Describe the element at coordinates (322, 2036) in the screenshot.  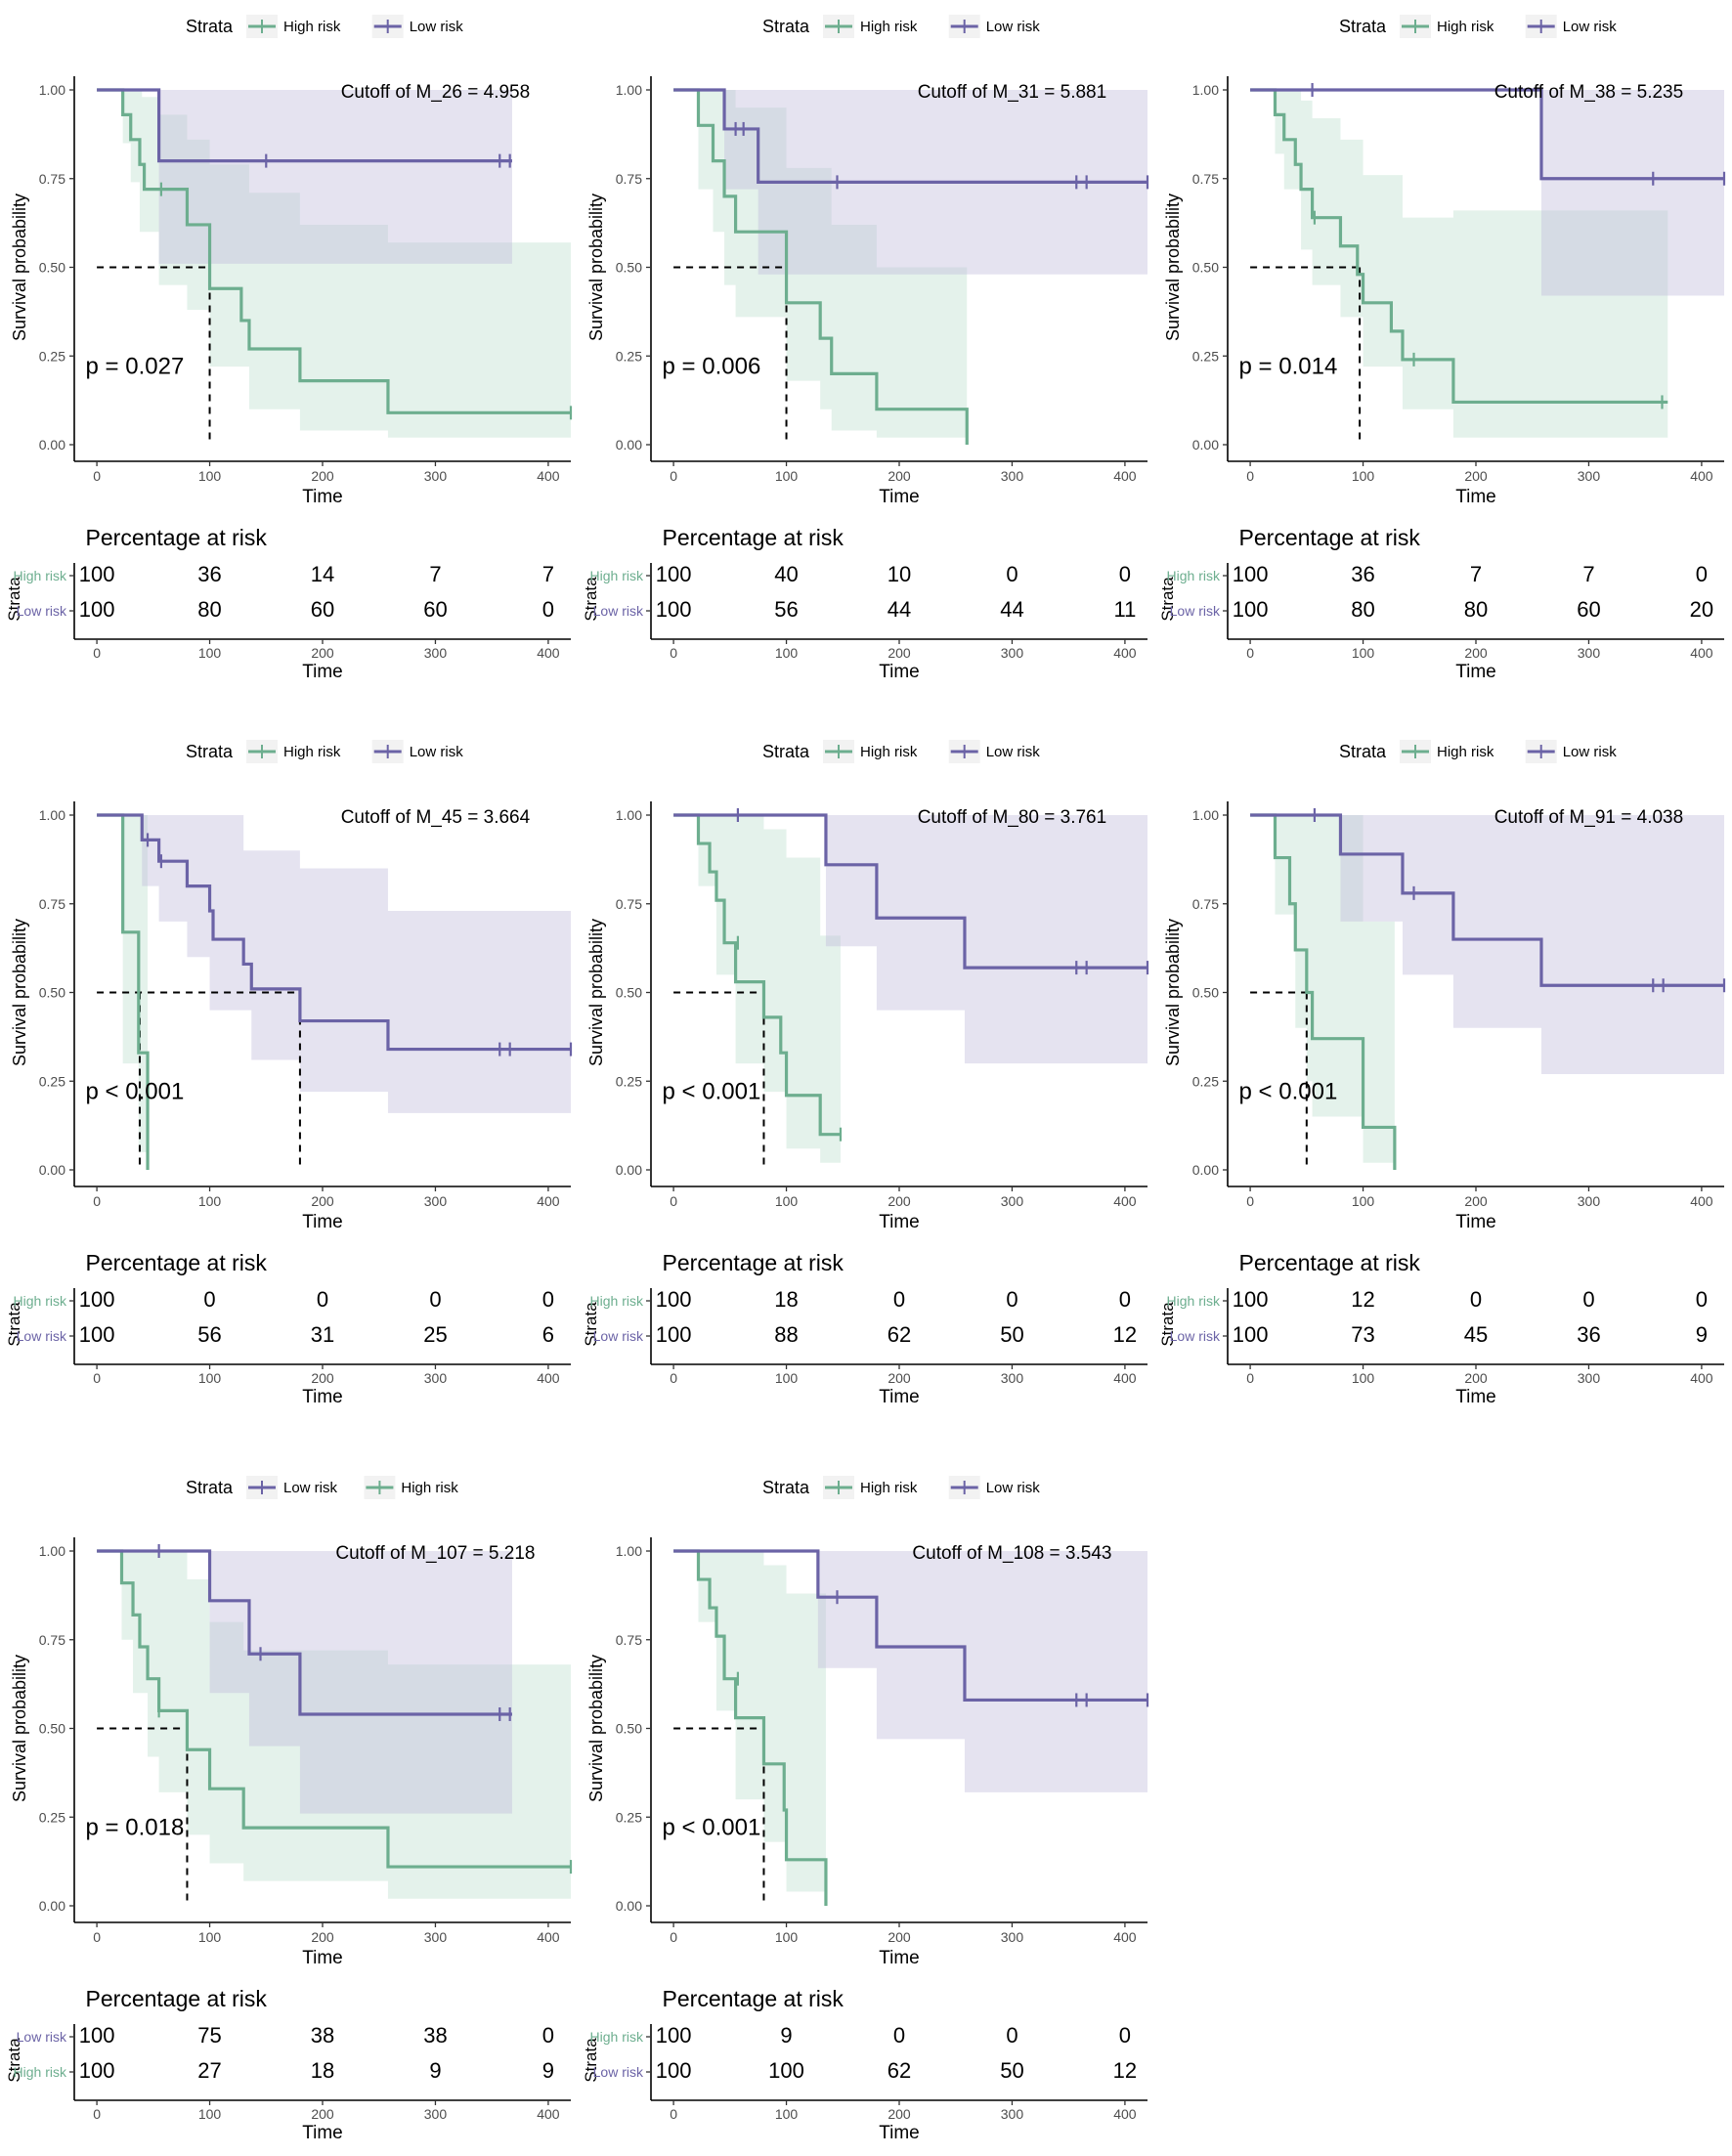
I see `risk-table-cell: 38` at that location.